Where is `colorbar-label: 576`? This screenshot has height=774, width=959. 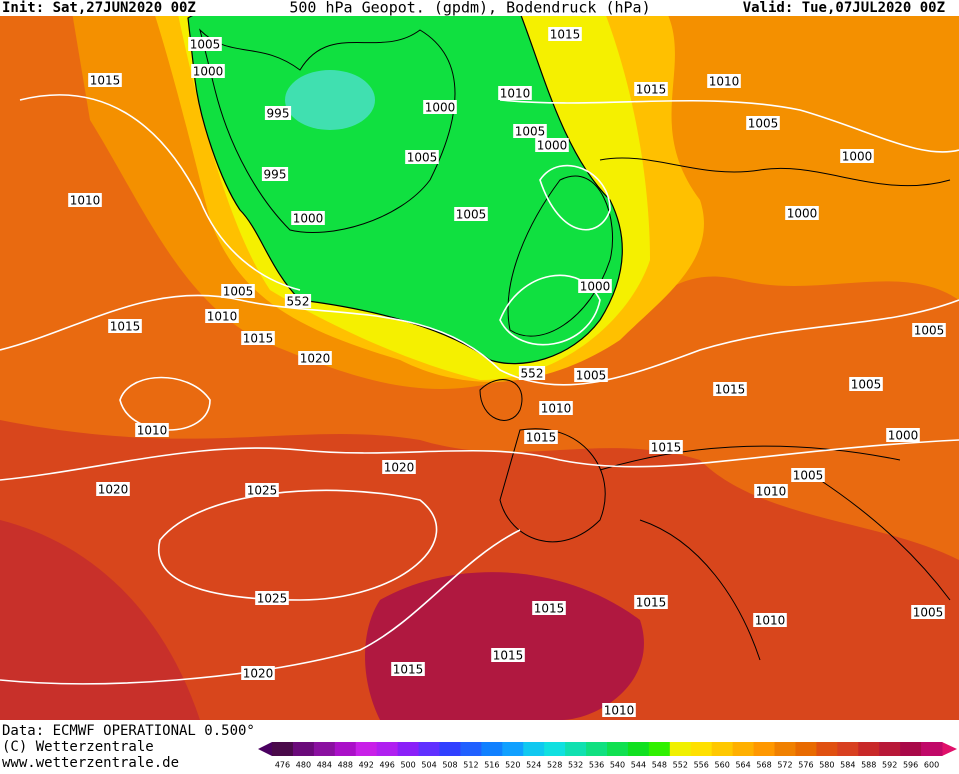
colorbar-label: 576 is located at coordinates (805, 765).